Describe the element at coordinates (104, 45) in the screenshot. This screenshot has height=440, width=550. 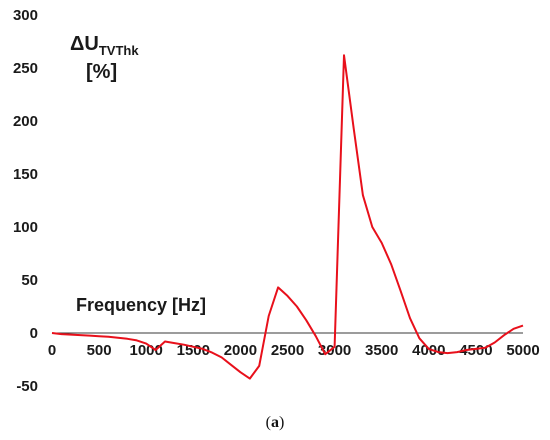
I see `y-axis-label: ΔUTVThk` at that location.